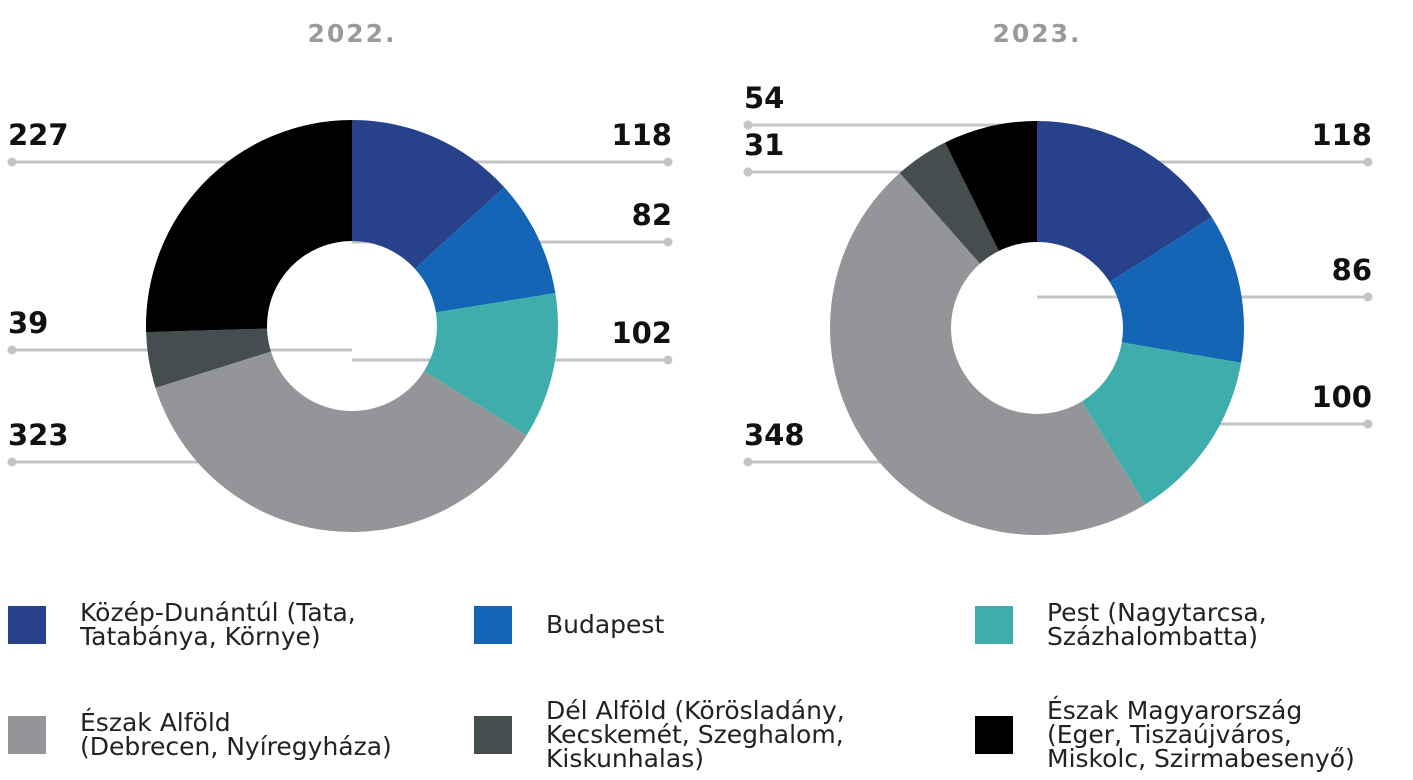 This screenshot has height=780, width=1413. What do you see at coordinates (351, 33) in the screenshot?
I see `chart-title: 2022.` at bounding box center [351, 33].